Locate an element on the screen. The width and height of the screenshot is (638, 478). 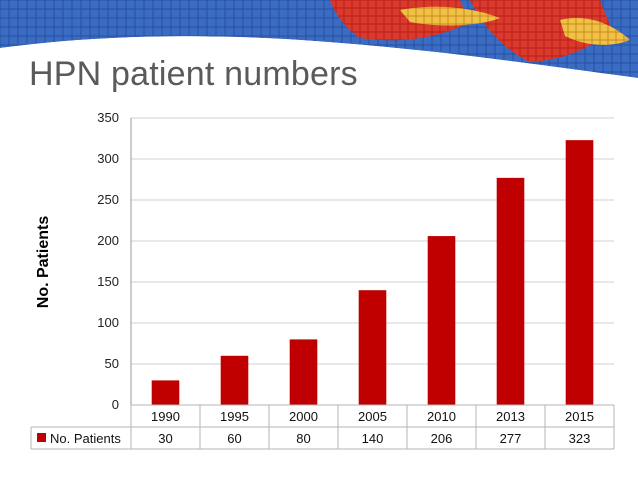
y-tick-label: 300 is located at coordinates (108, 158).